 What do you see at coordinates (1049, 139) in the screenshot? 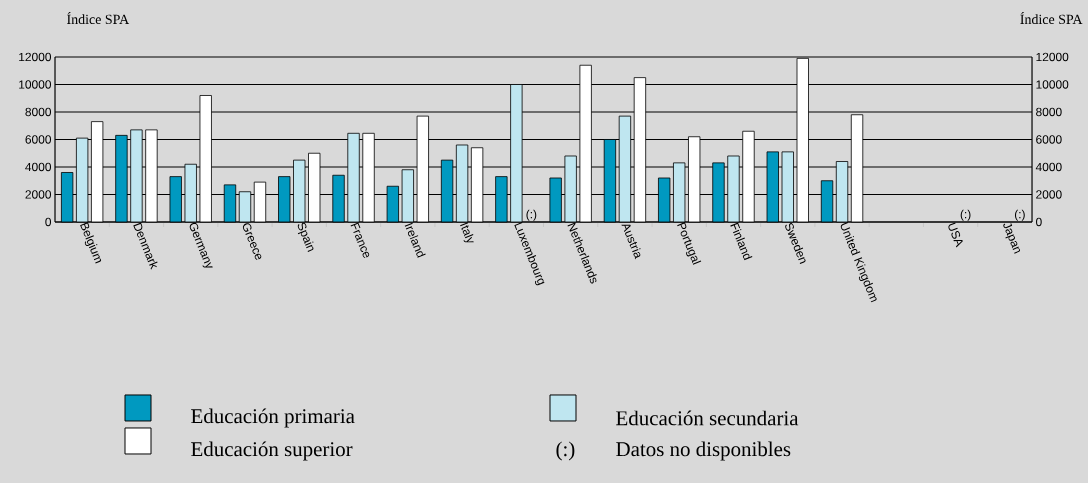
I see `y2-tick-label: 6000` at bounding box center [1049, 139].